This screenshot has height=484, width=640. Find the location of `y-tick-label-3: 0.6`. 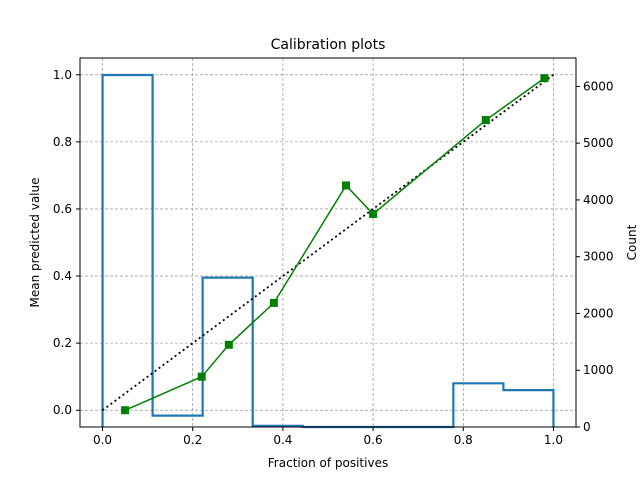

y-tick-label-3: 0.6 is located at coordinates (62, 209).